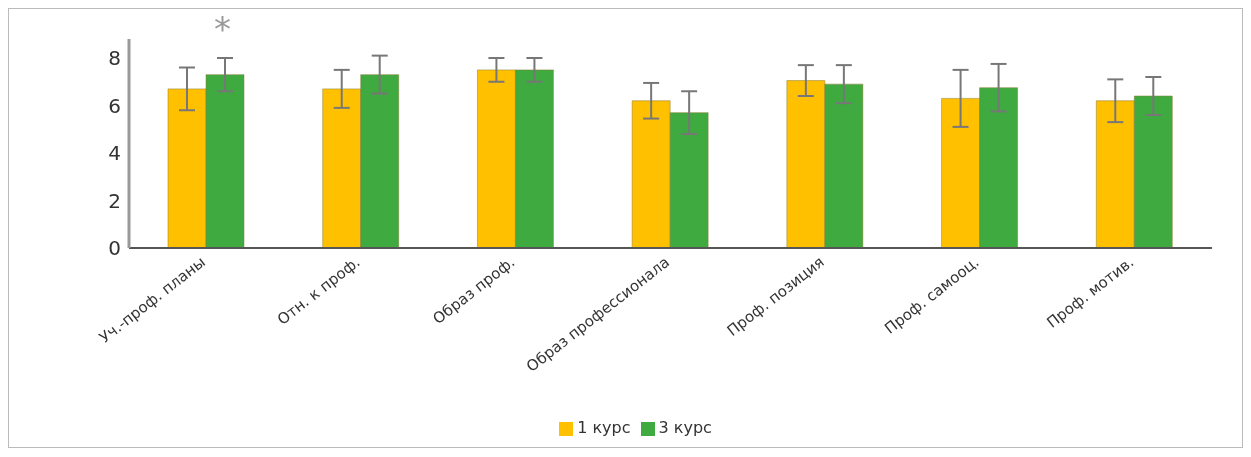 This screenshot has width=1251, height=457. What do you see at coordinates (114, 248) in the screenshot?
I see `y-tick-label: 0` at bounding box center [114, 248].